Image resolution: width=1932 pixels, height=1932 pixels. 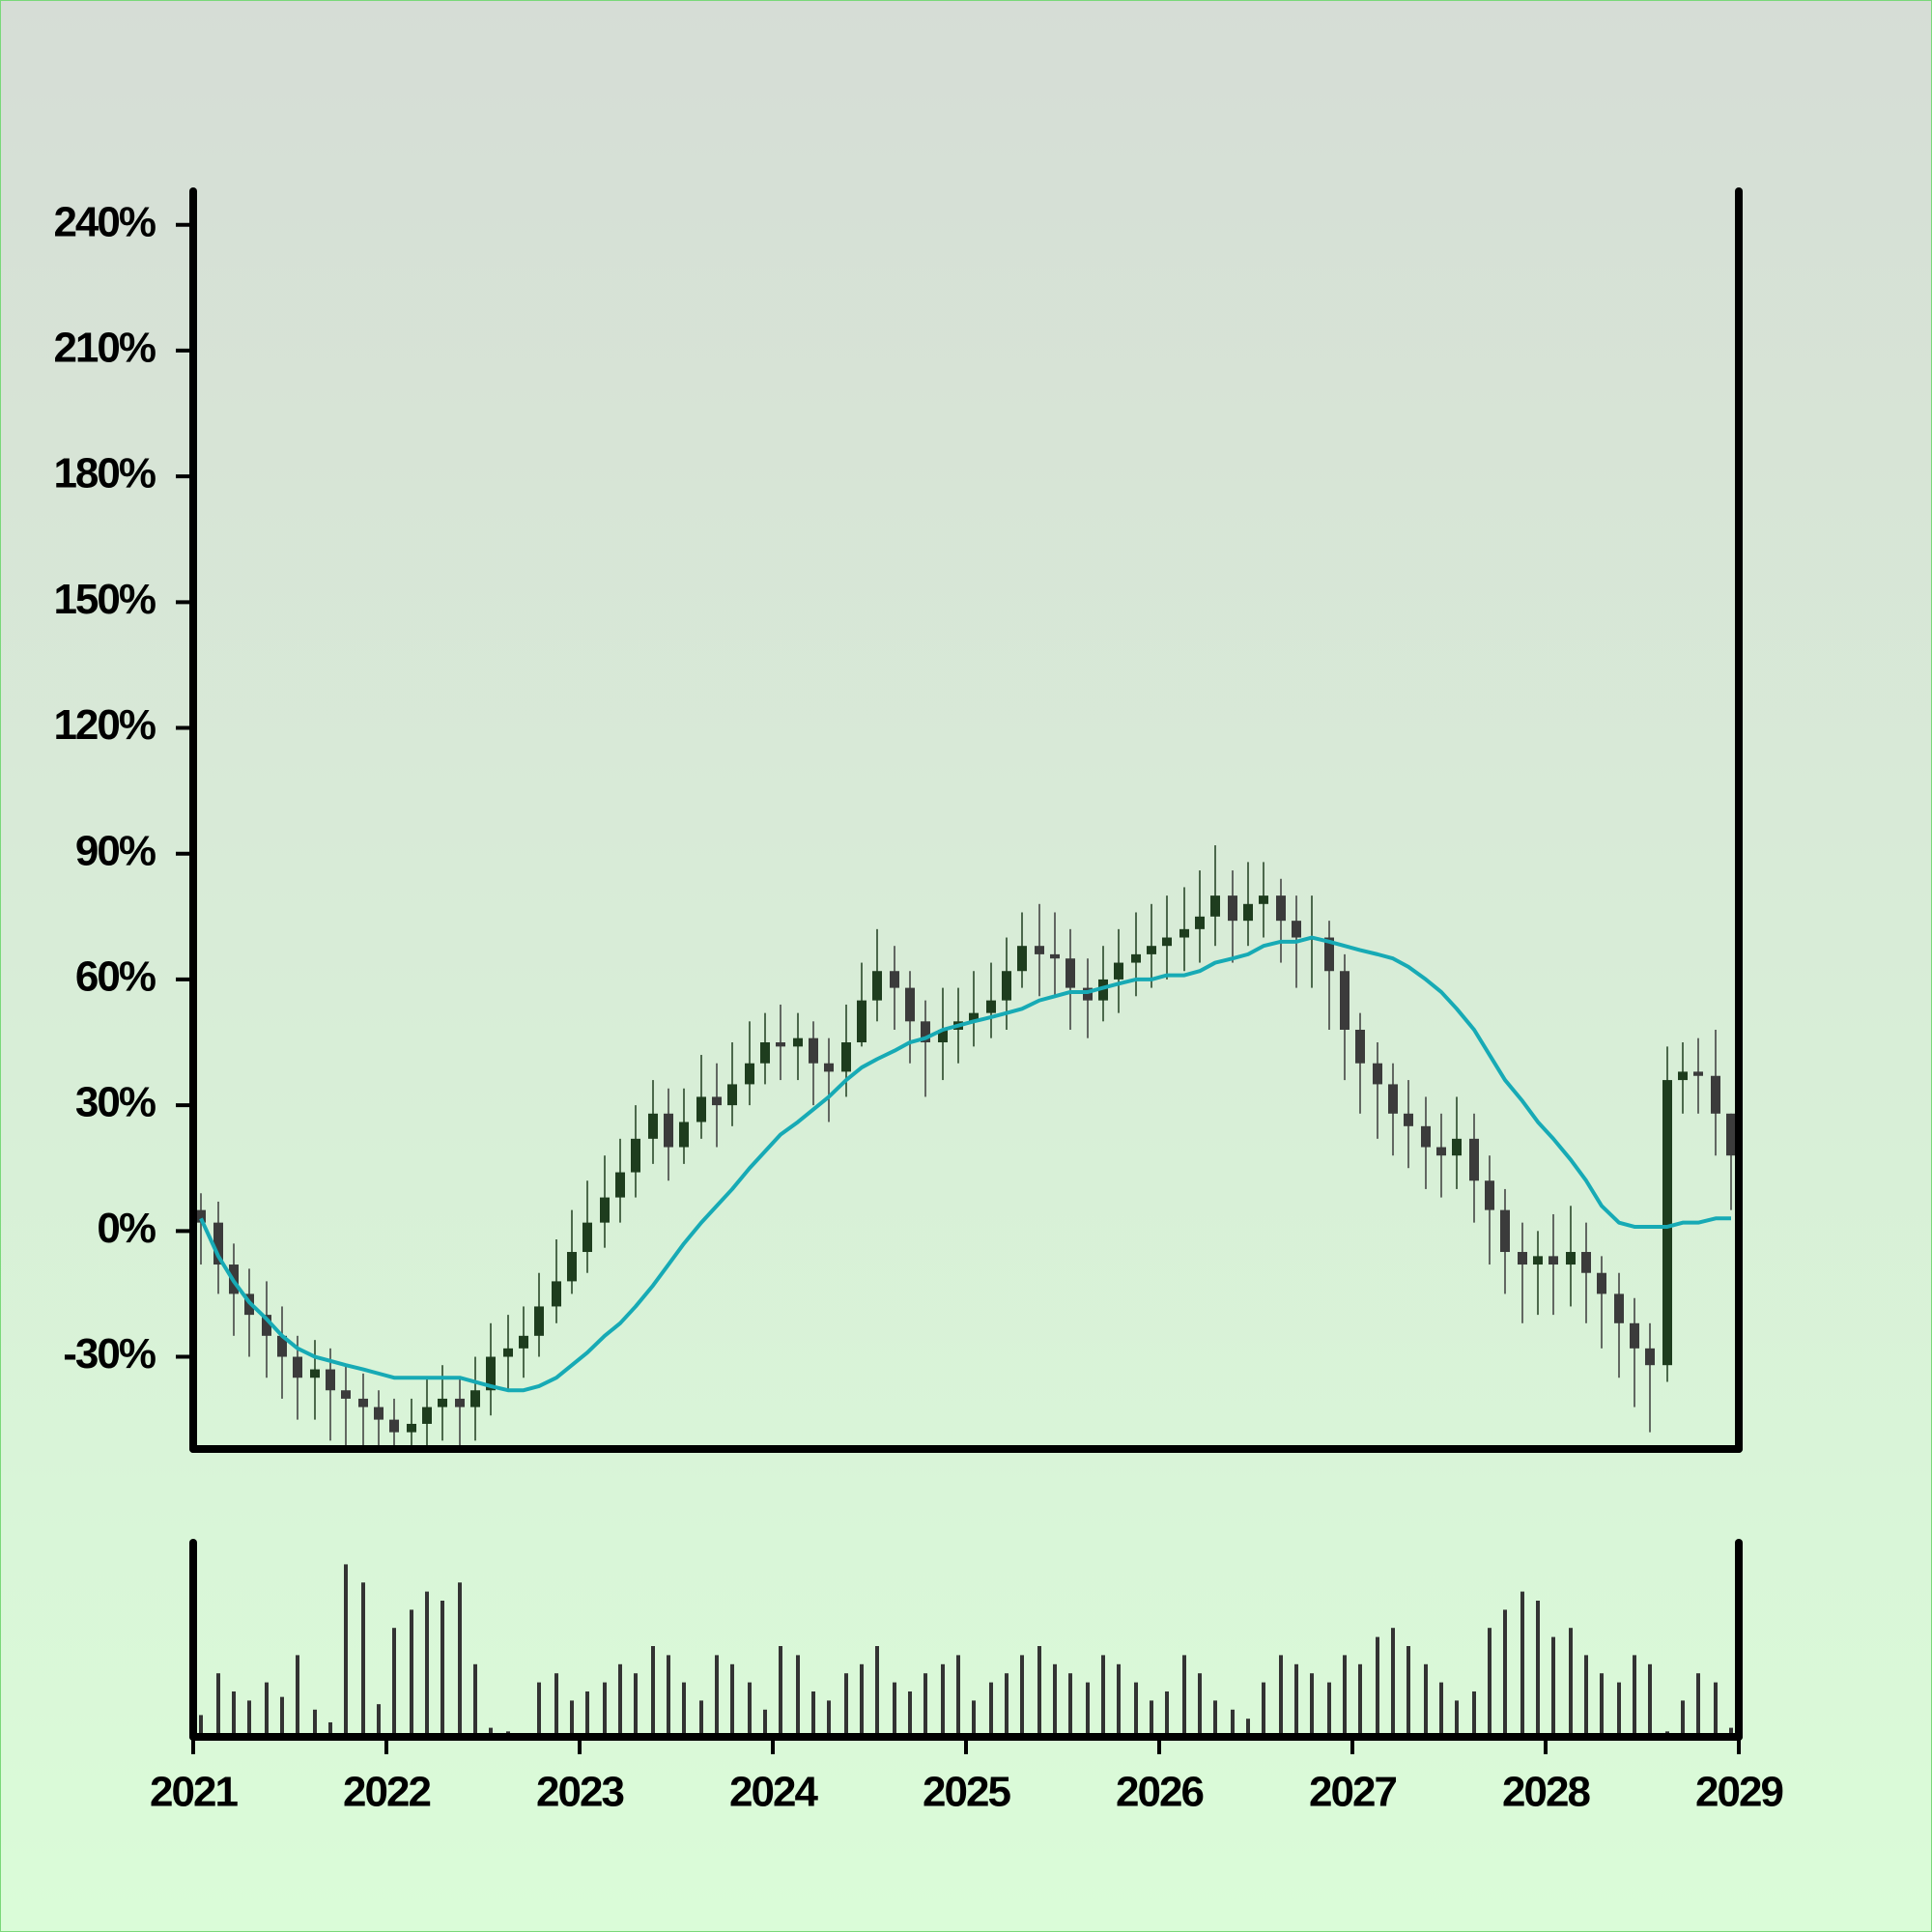 What do you see at coordinates (1738, 1792) in the screenshot?
I see `x-tick-label: 2029` at bounding box center [1738, 1792].